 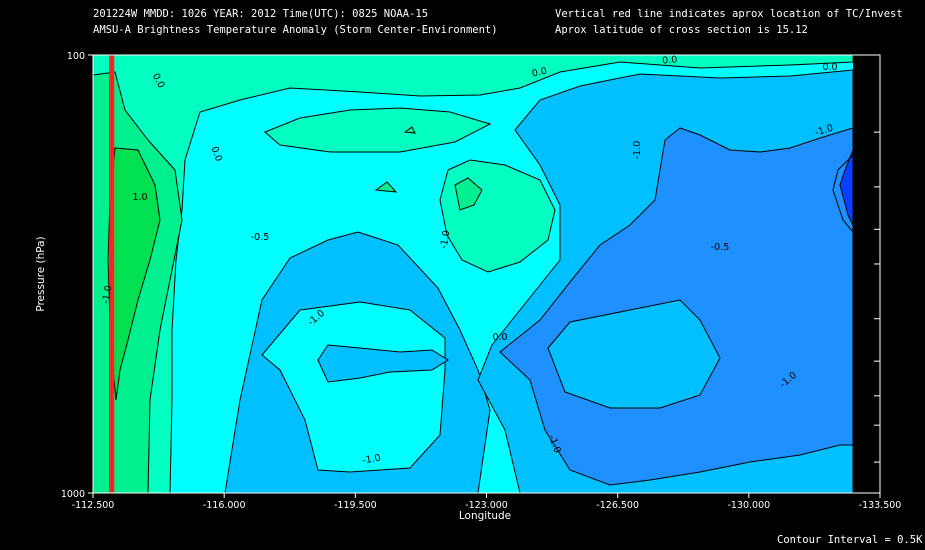 I want to click on x-axis-title: Longitude, so click(x=485, y=516).